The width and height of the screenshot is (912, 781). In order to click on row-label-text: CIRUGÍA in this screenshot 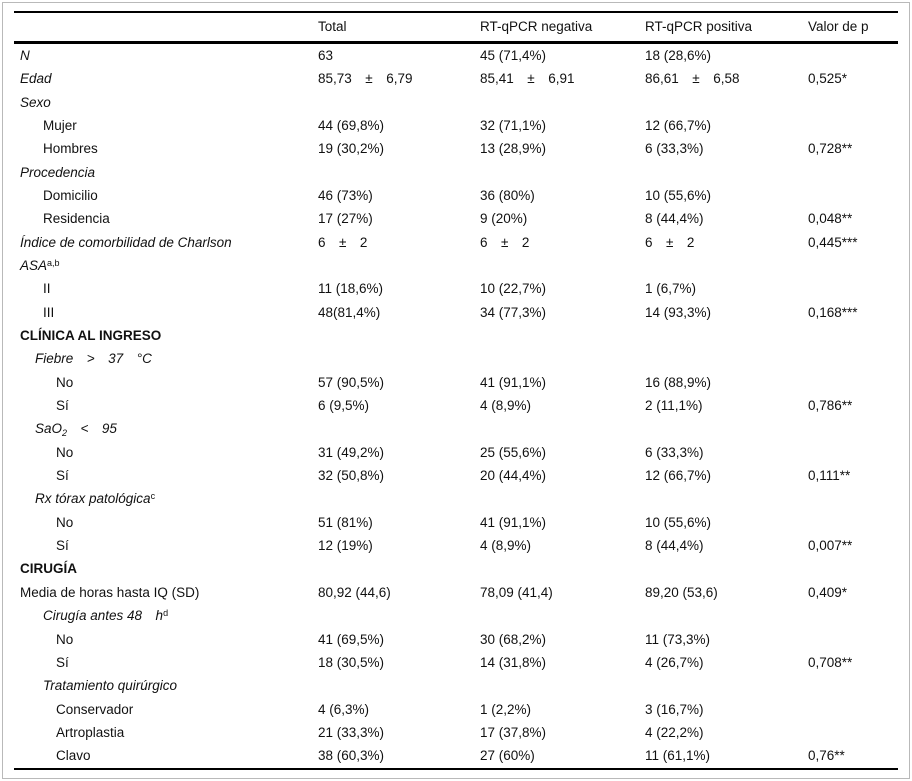, I will do `click(48, 569)`.